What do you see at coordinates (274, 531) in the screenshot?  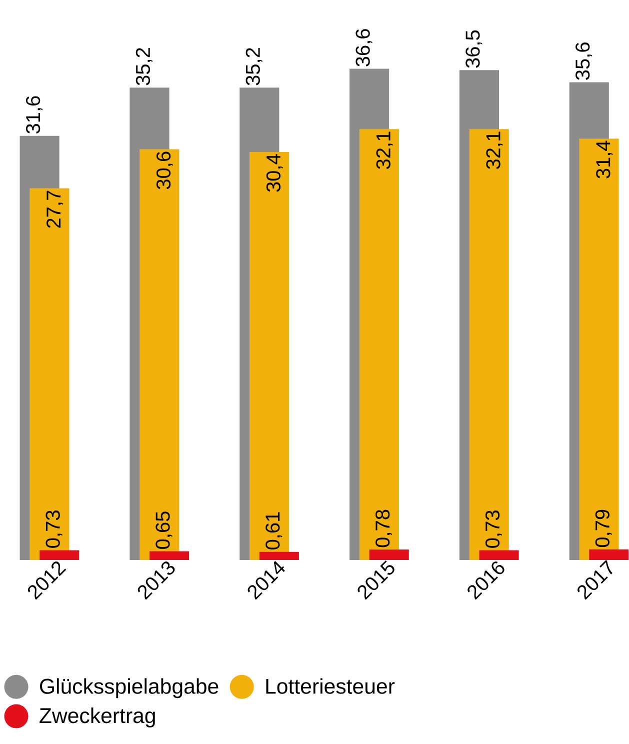 I see `data-label: 0,61` at bounding box center [274, 531].